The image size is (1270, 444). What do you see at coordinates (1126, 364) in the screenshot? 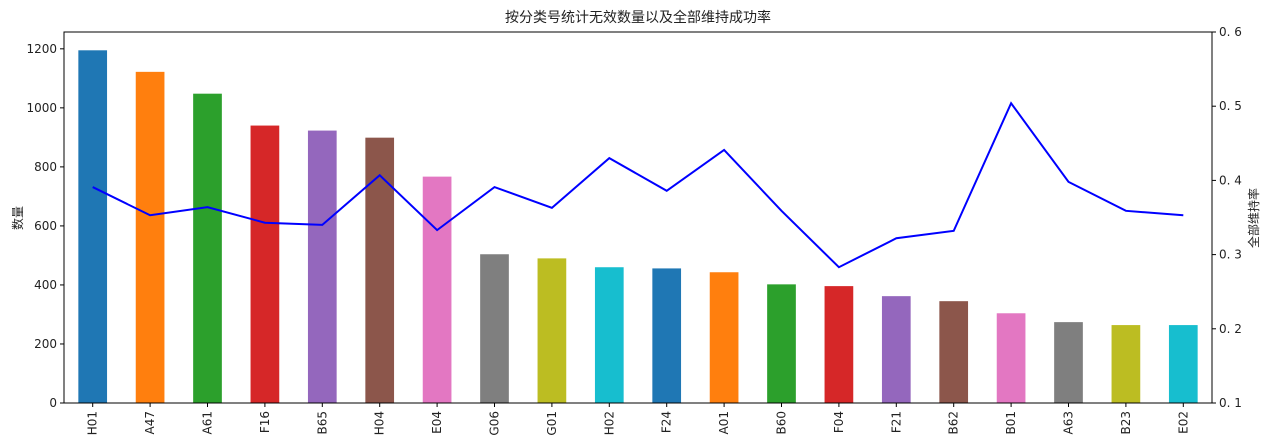
I see `bar-B23` at bounding box center [1126, 364].